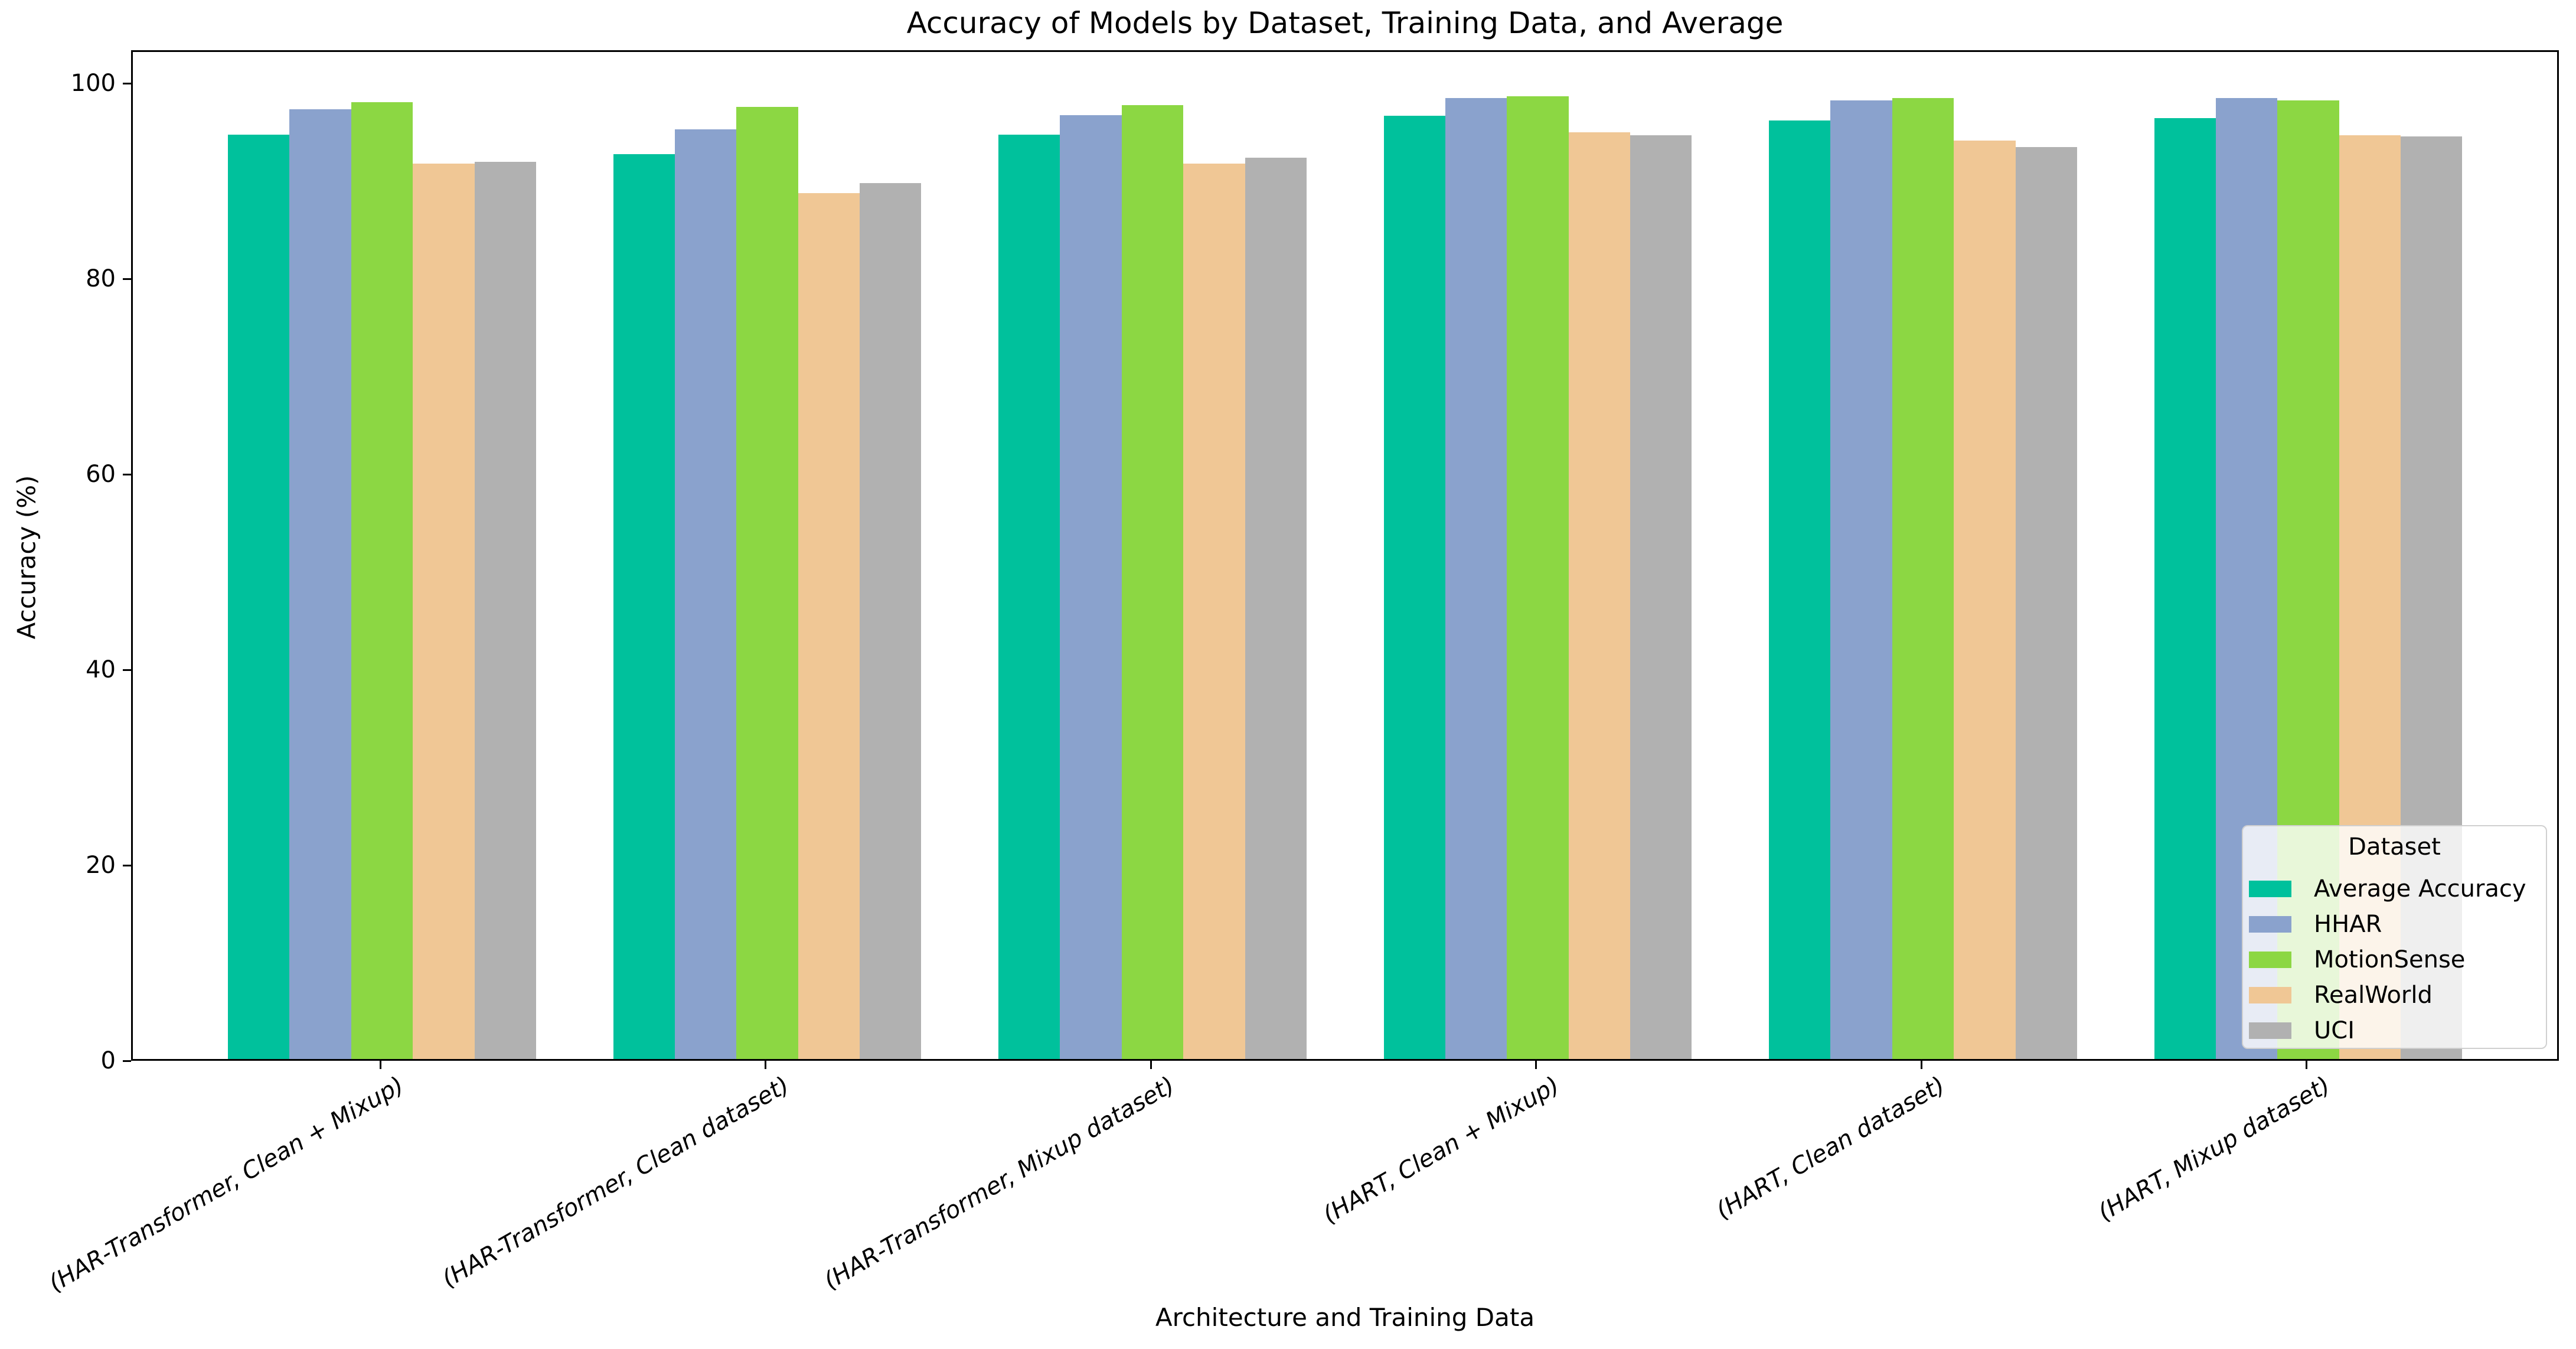  Describe the element at coordinates (2334, 1030) in the screenshot. I see `legend-label: UCI` at that location.